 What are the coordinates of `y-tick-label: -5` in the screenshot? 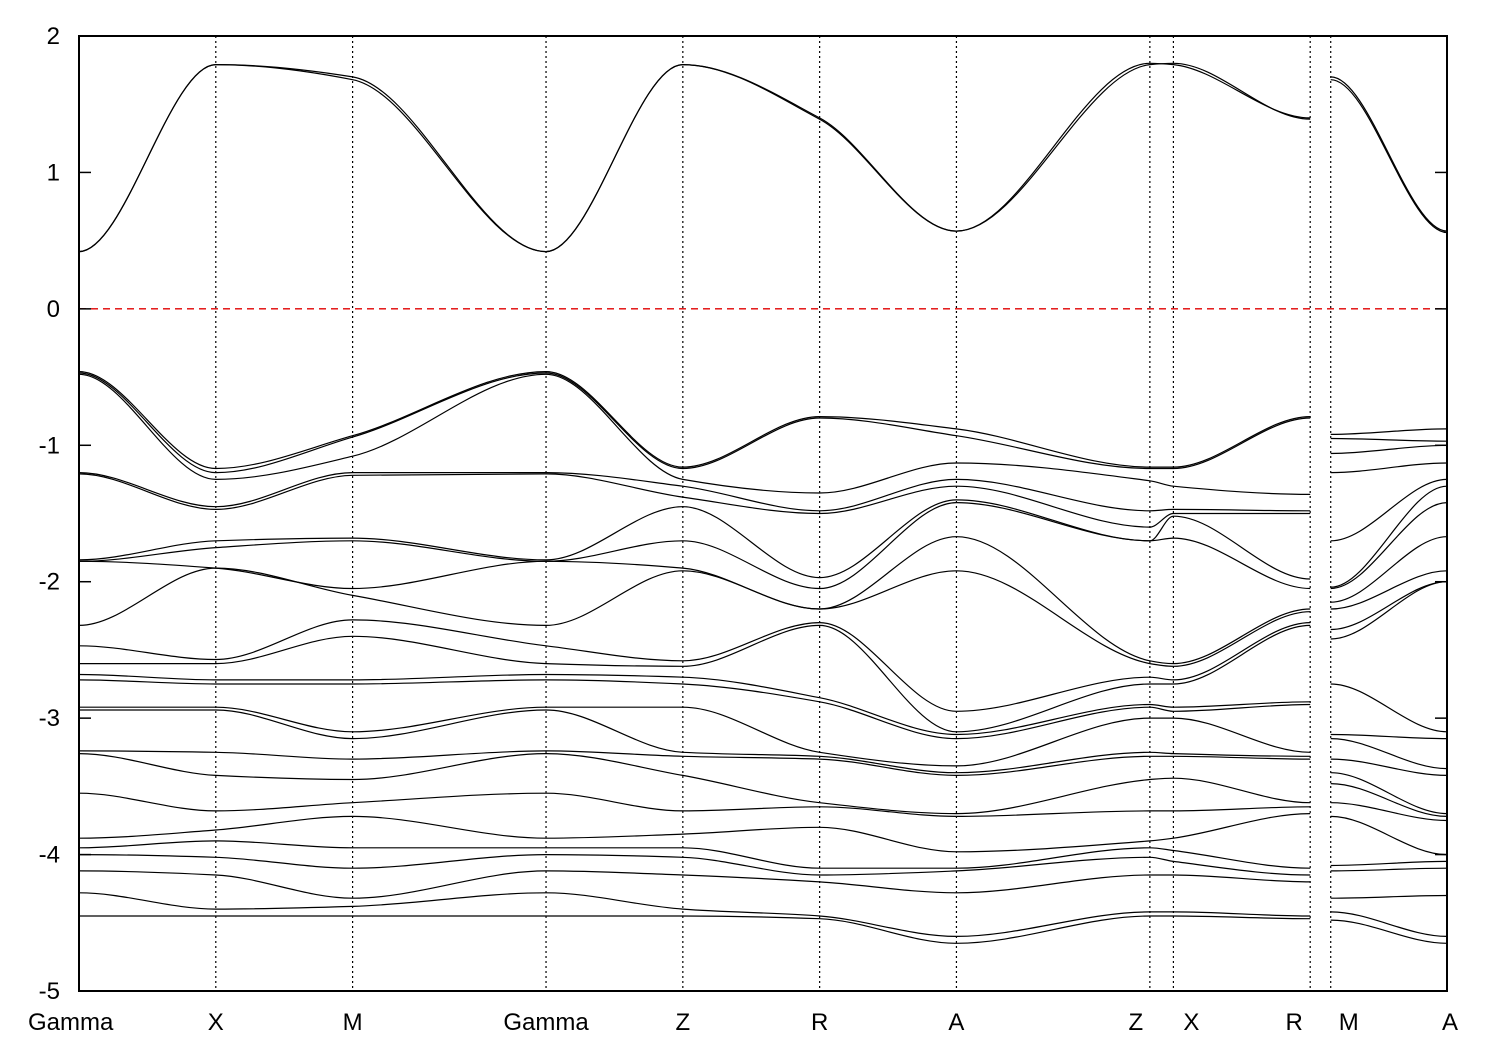 It's located at (49, 991).